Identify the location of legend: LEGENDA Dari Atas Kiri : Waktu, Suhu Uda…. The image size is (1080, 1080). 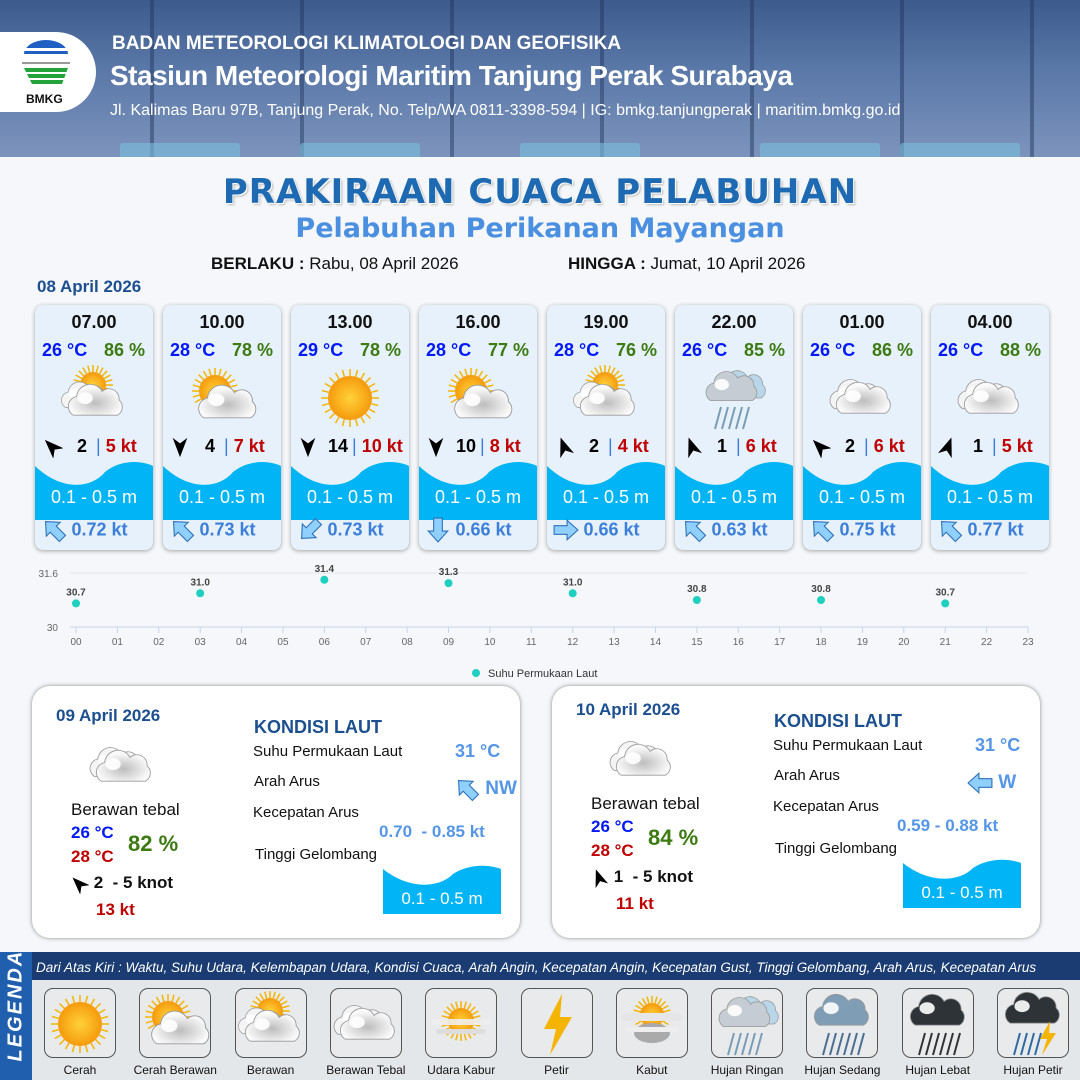
(540, 1014).